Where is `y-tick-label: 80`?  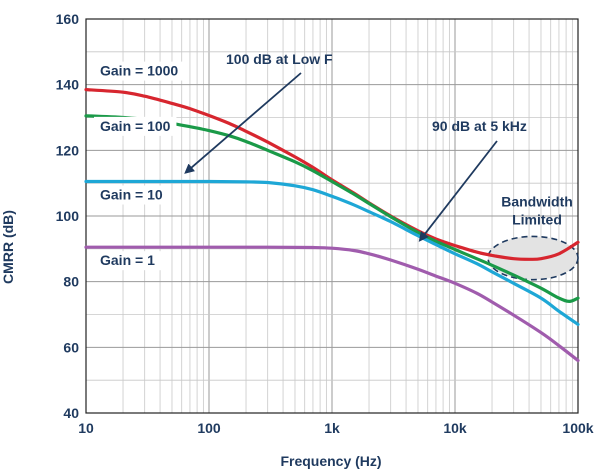 y-tick-label: 80 is located at coordinates (71, 282).